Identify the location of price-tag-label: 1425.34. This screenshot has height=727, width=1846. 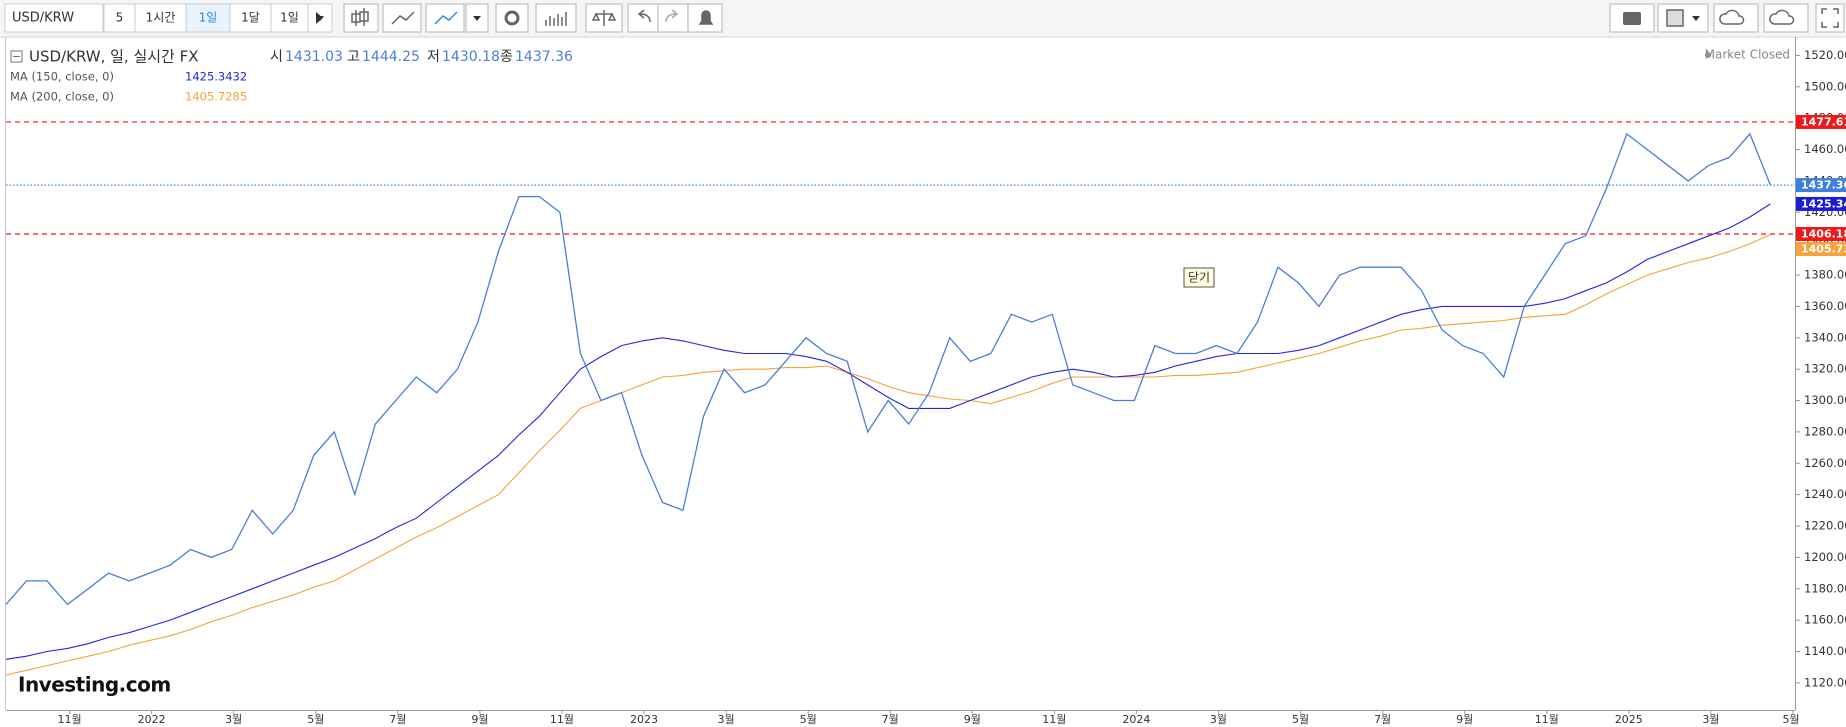
(1823, 203).